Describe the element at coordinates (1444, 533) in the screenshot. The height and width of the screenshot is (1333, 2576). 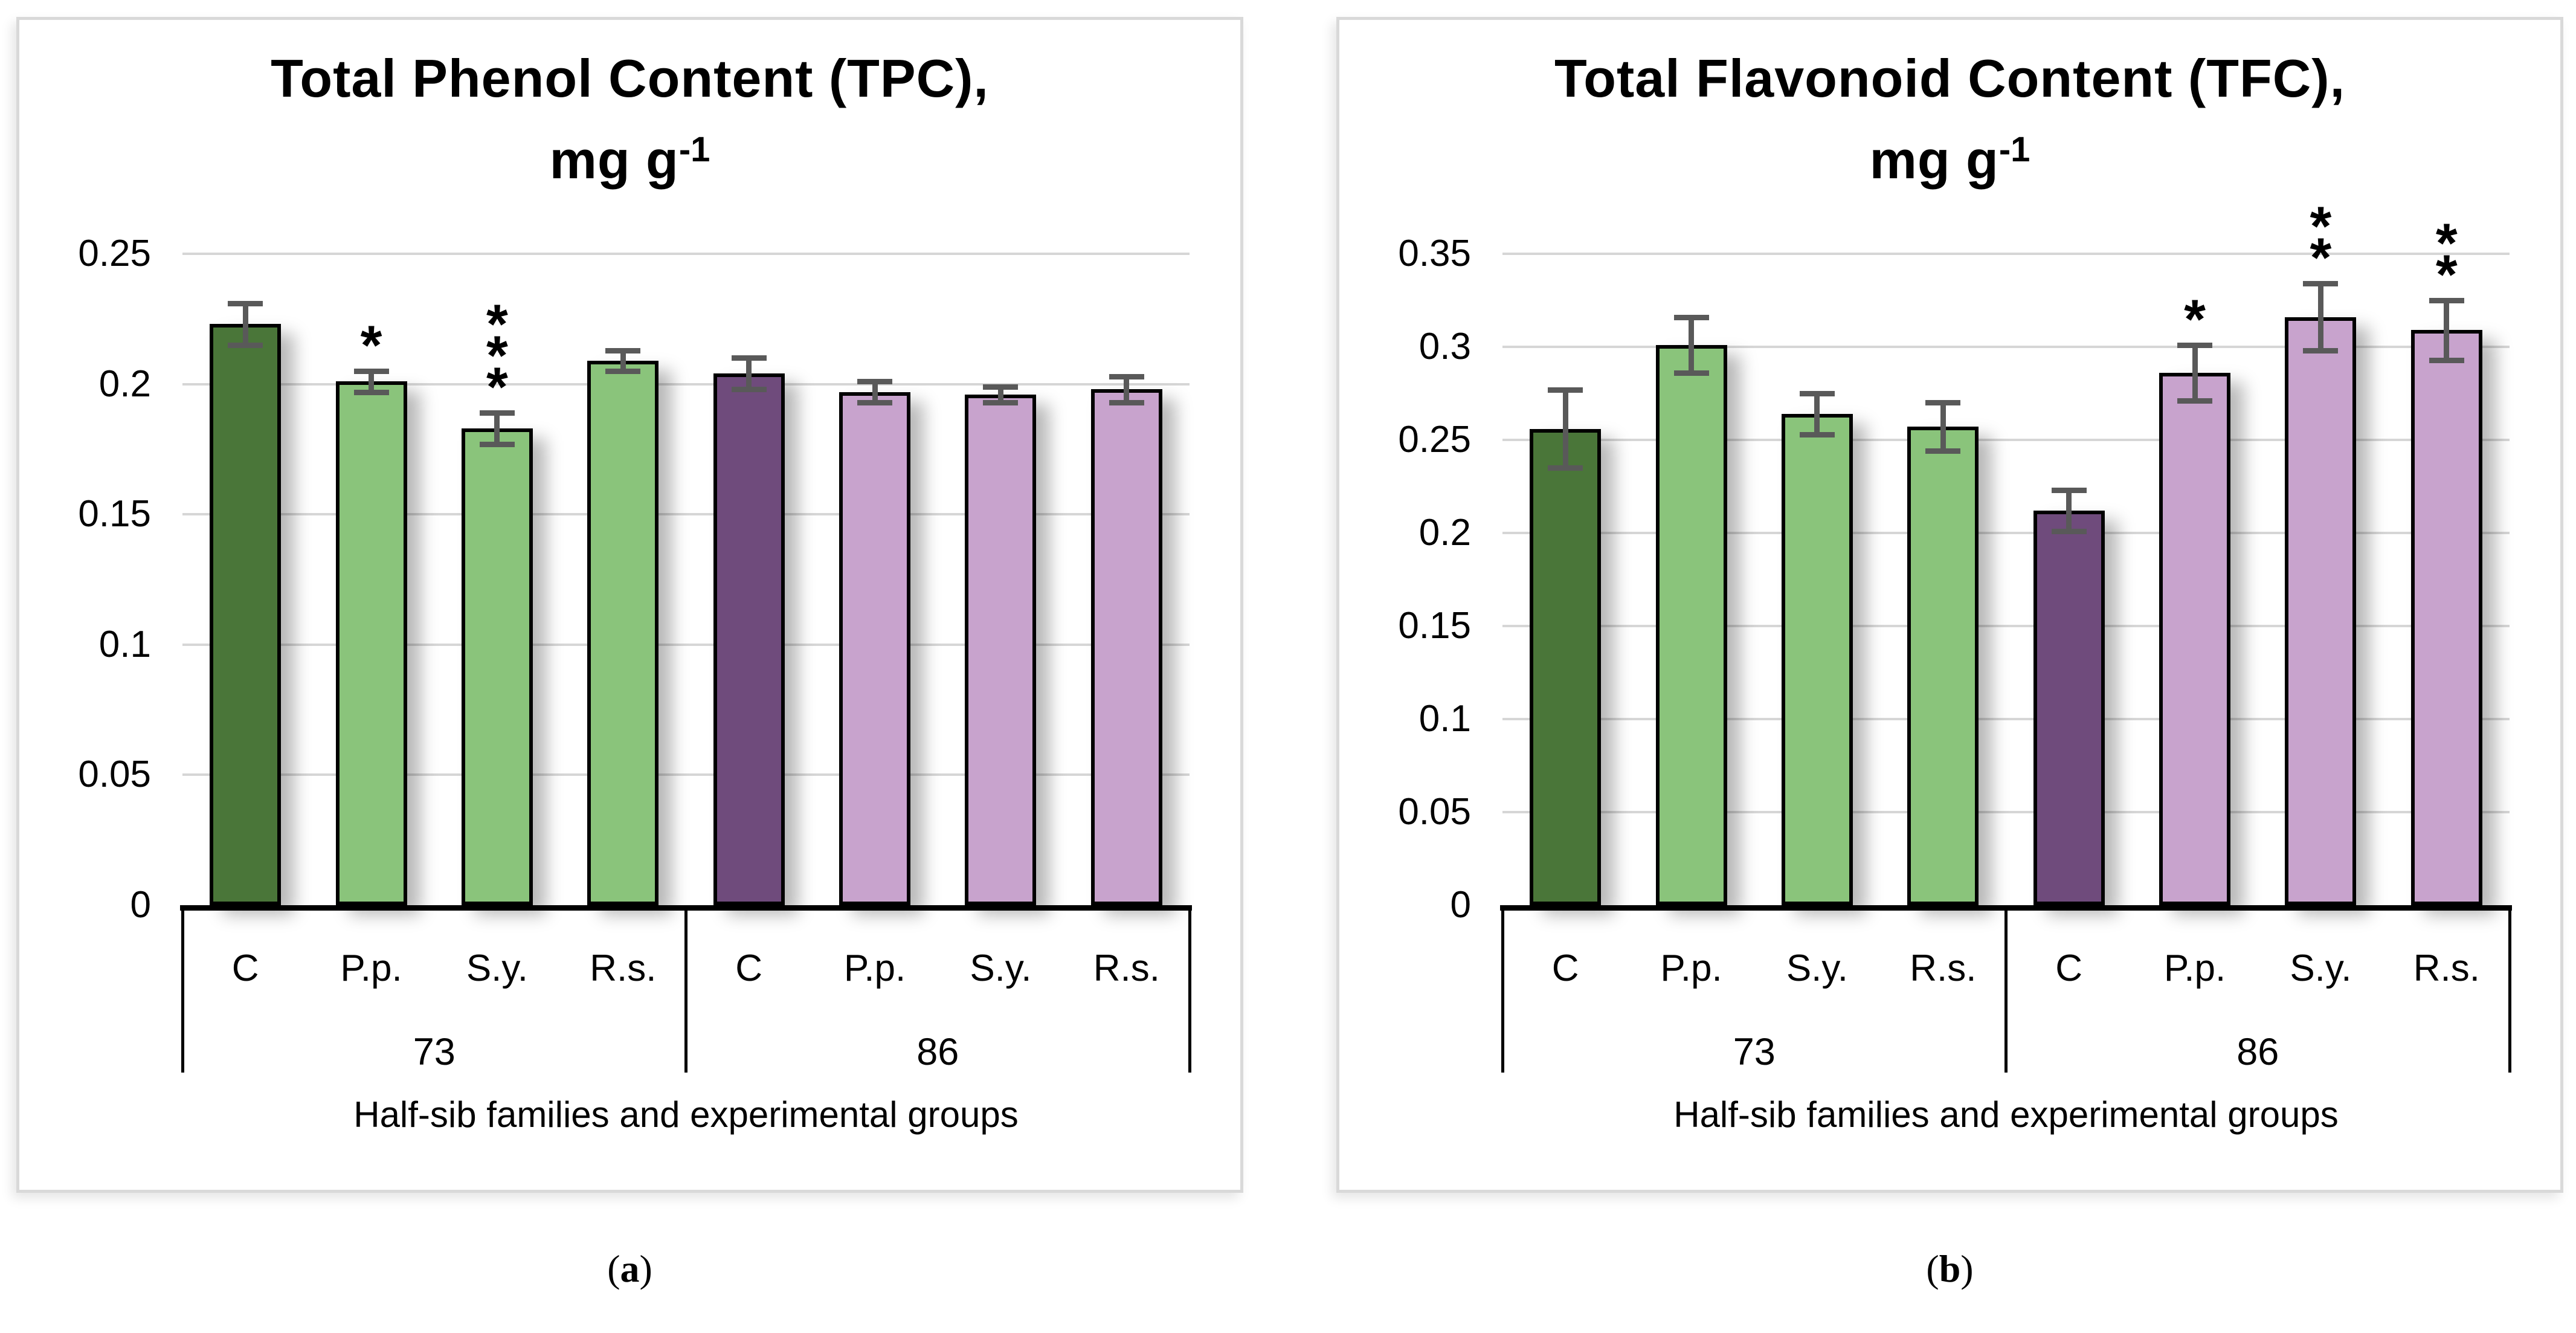
I see `y-axis-tick-label: 0.2` at that location.